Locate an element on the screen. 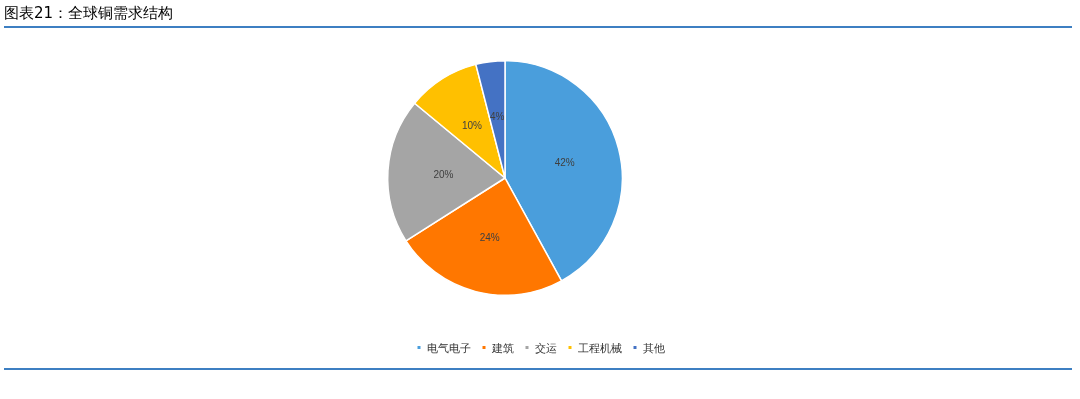 The width and height of the screenshot is (1080, 399). data-label: 10% is located at coordinates (472, 126).